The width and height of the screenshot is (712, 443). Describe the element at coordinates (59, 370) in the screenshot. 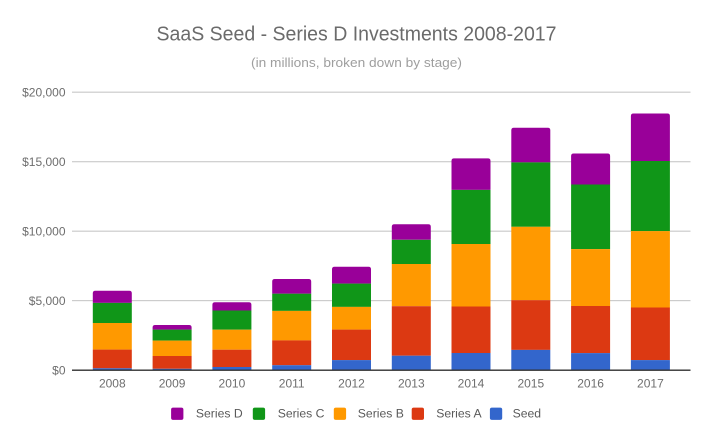

I see `svg-text: $0` at that location.